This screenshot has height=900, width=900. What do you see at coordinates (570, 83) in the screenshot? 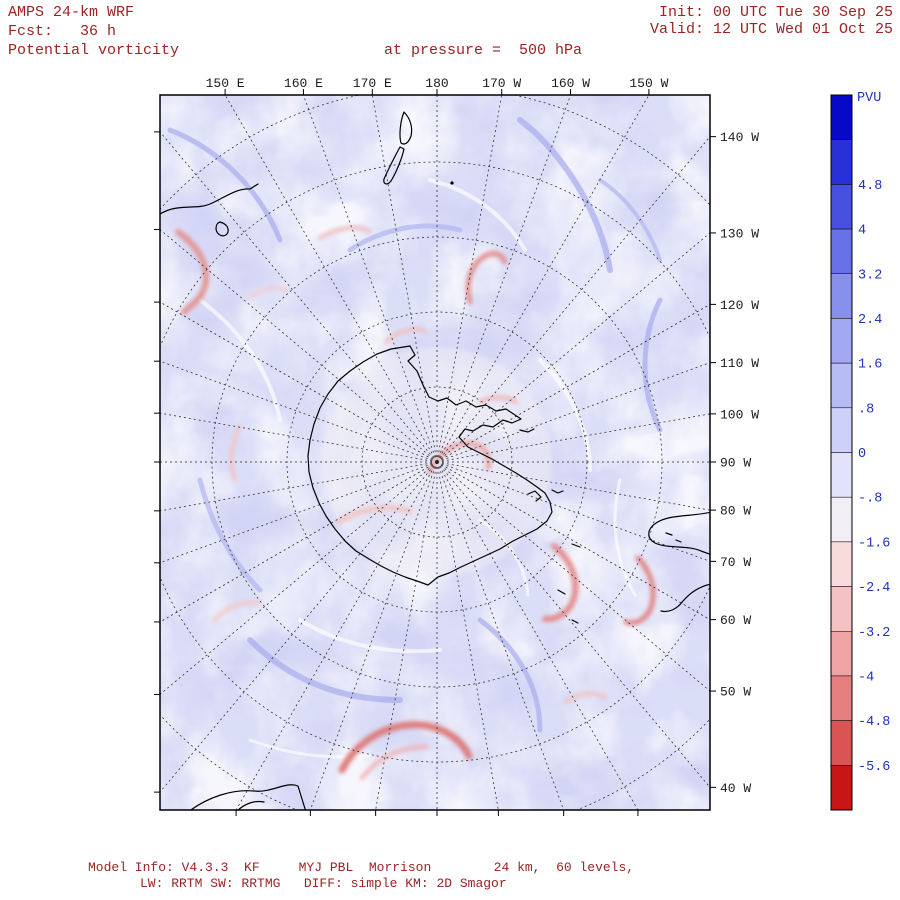
I see `top-longitude-label: 160 W` at bounding box center [570, 83].